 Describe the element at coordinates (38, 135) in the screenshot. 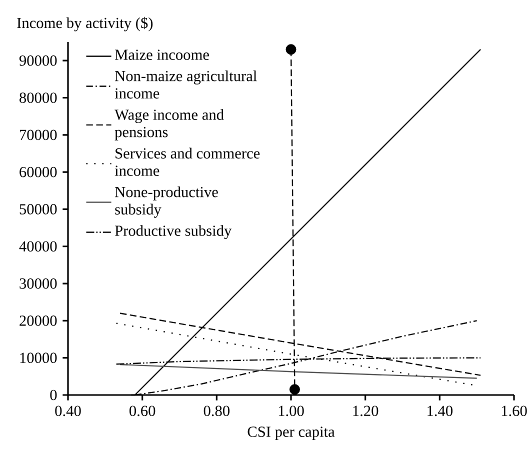

I see `y-tick-label: 70000` at that location.